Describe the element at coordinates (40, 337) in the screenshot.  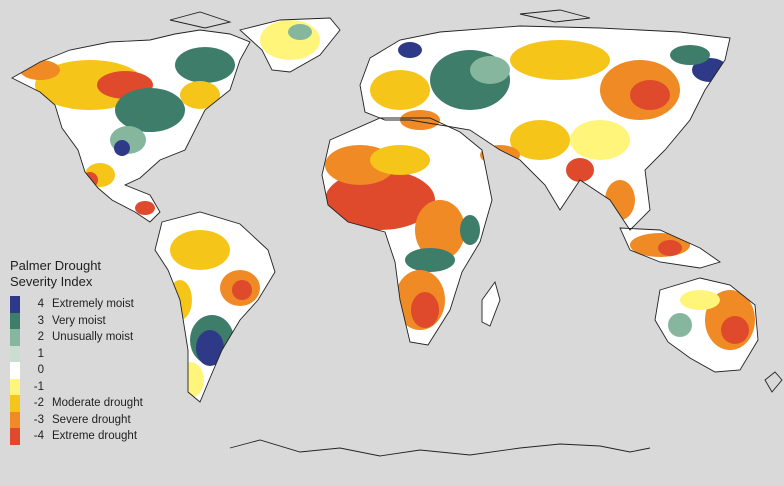
I see `legend-value: 2` at that location.